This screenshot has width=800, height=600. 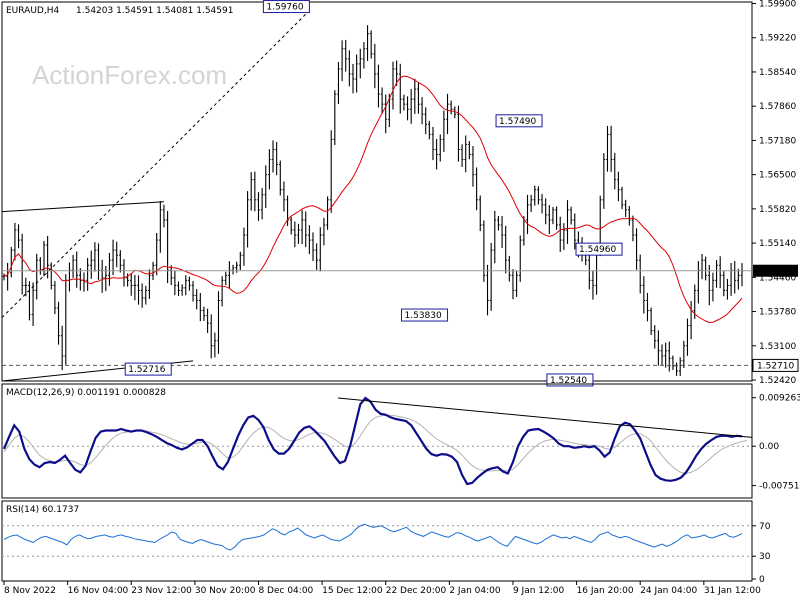 What do you see at coordinates (779, 399) in the screenshot?
I see `macd-tick-label: 0.009263` at bounding box center [779, 399].